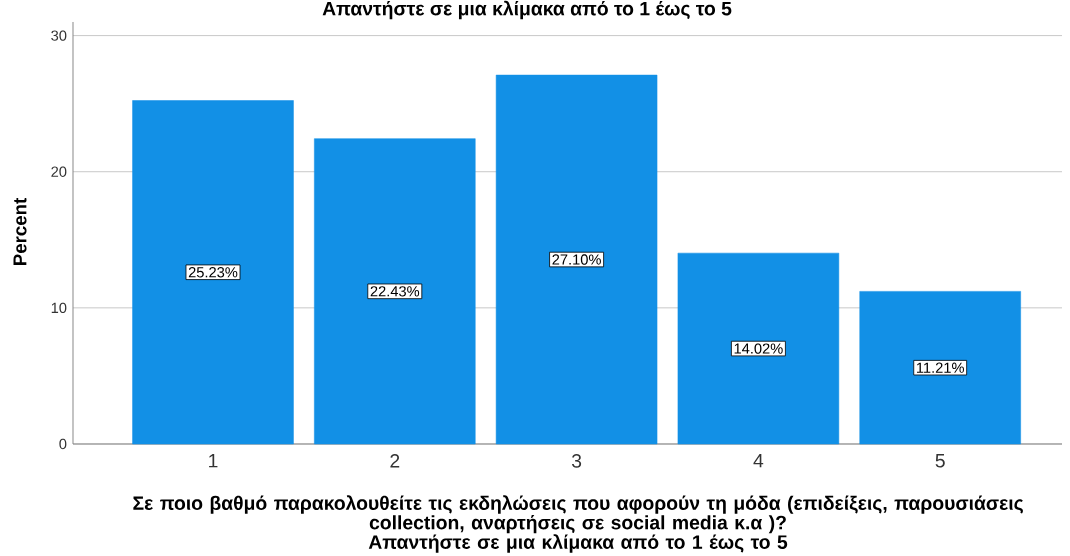 Image resolution: width=1070 pixels, height=556 pixels. I want to click on data-label: 27.10%, so click(576, 259).